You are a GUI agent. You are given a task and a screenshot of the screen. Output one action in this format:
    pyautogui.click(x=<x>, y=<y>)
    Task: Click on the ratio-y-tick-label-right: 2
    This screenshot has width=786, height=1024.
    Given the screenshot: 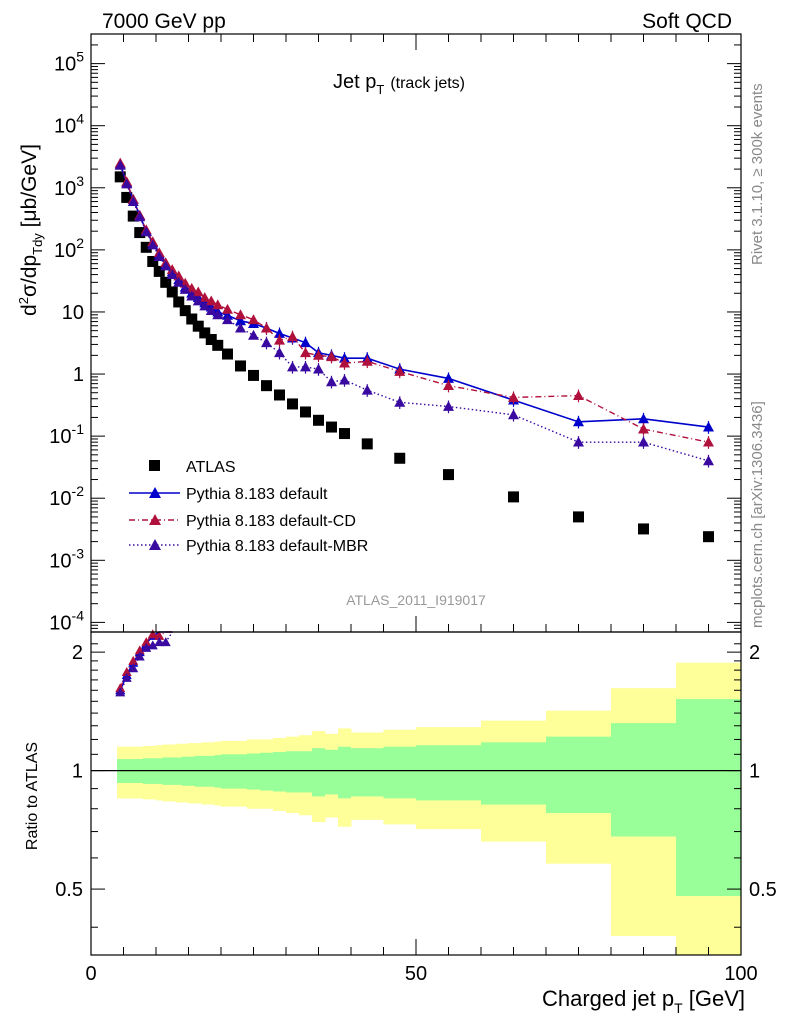 What is the action you would take?
    pyautogui.click(x=754, y=653)
    